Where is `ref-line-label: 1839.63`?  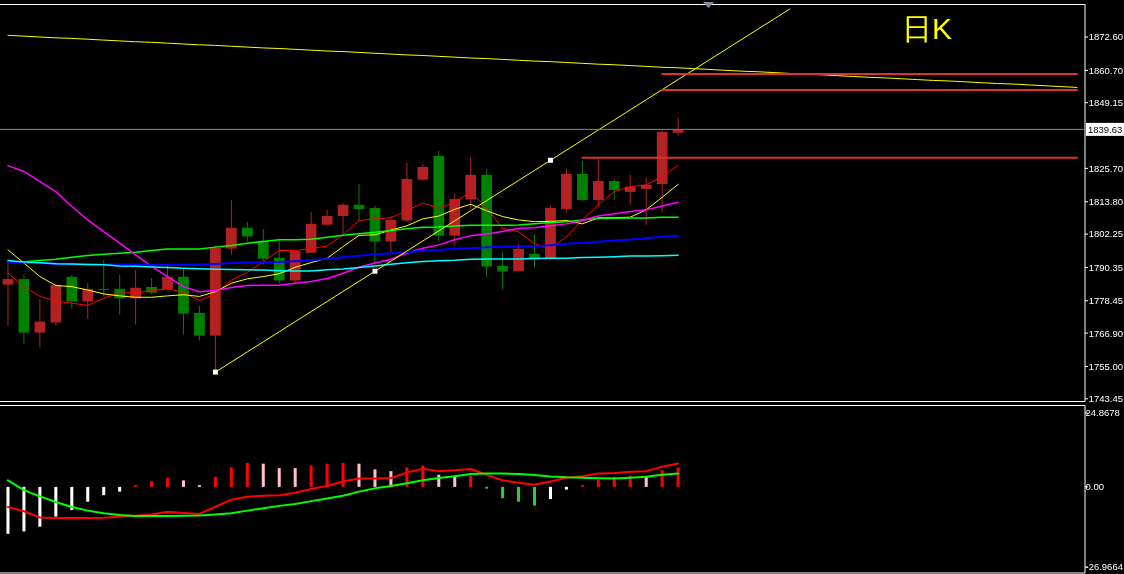
ref-line-label: 1839.63 is located at coordinates (1105, 129).